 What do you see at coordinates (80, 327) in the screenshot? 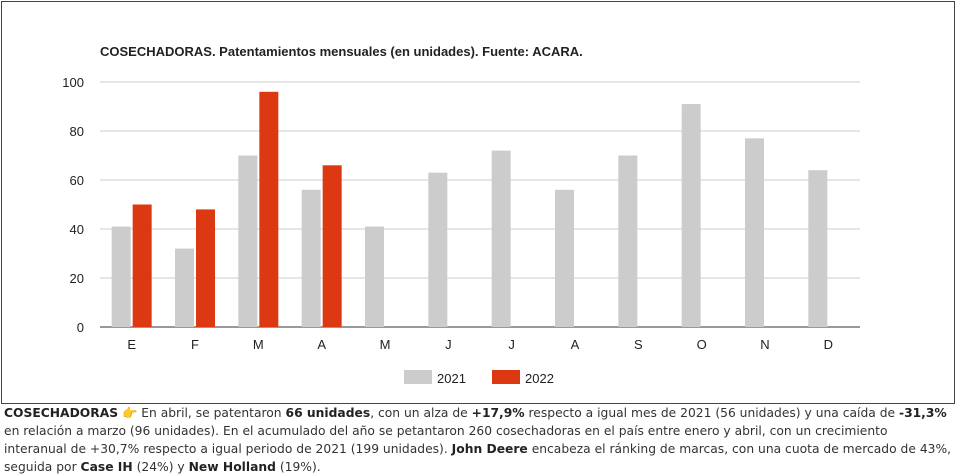
I see `y-tick-label: 0` at bounding box center [80, 327].